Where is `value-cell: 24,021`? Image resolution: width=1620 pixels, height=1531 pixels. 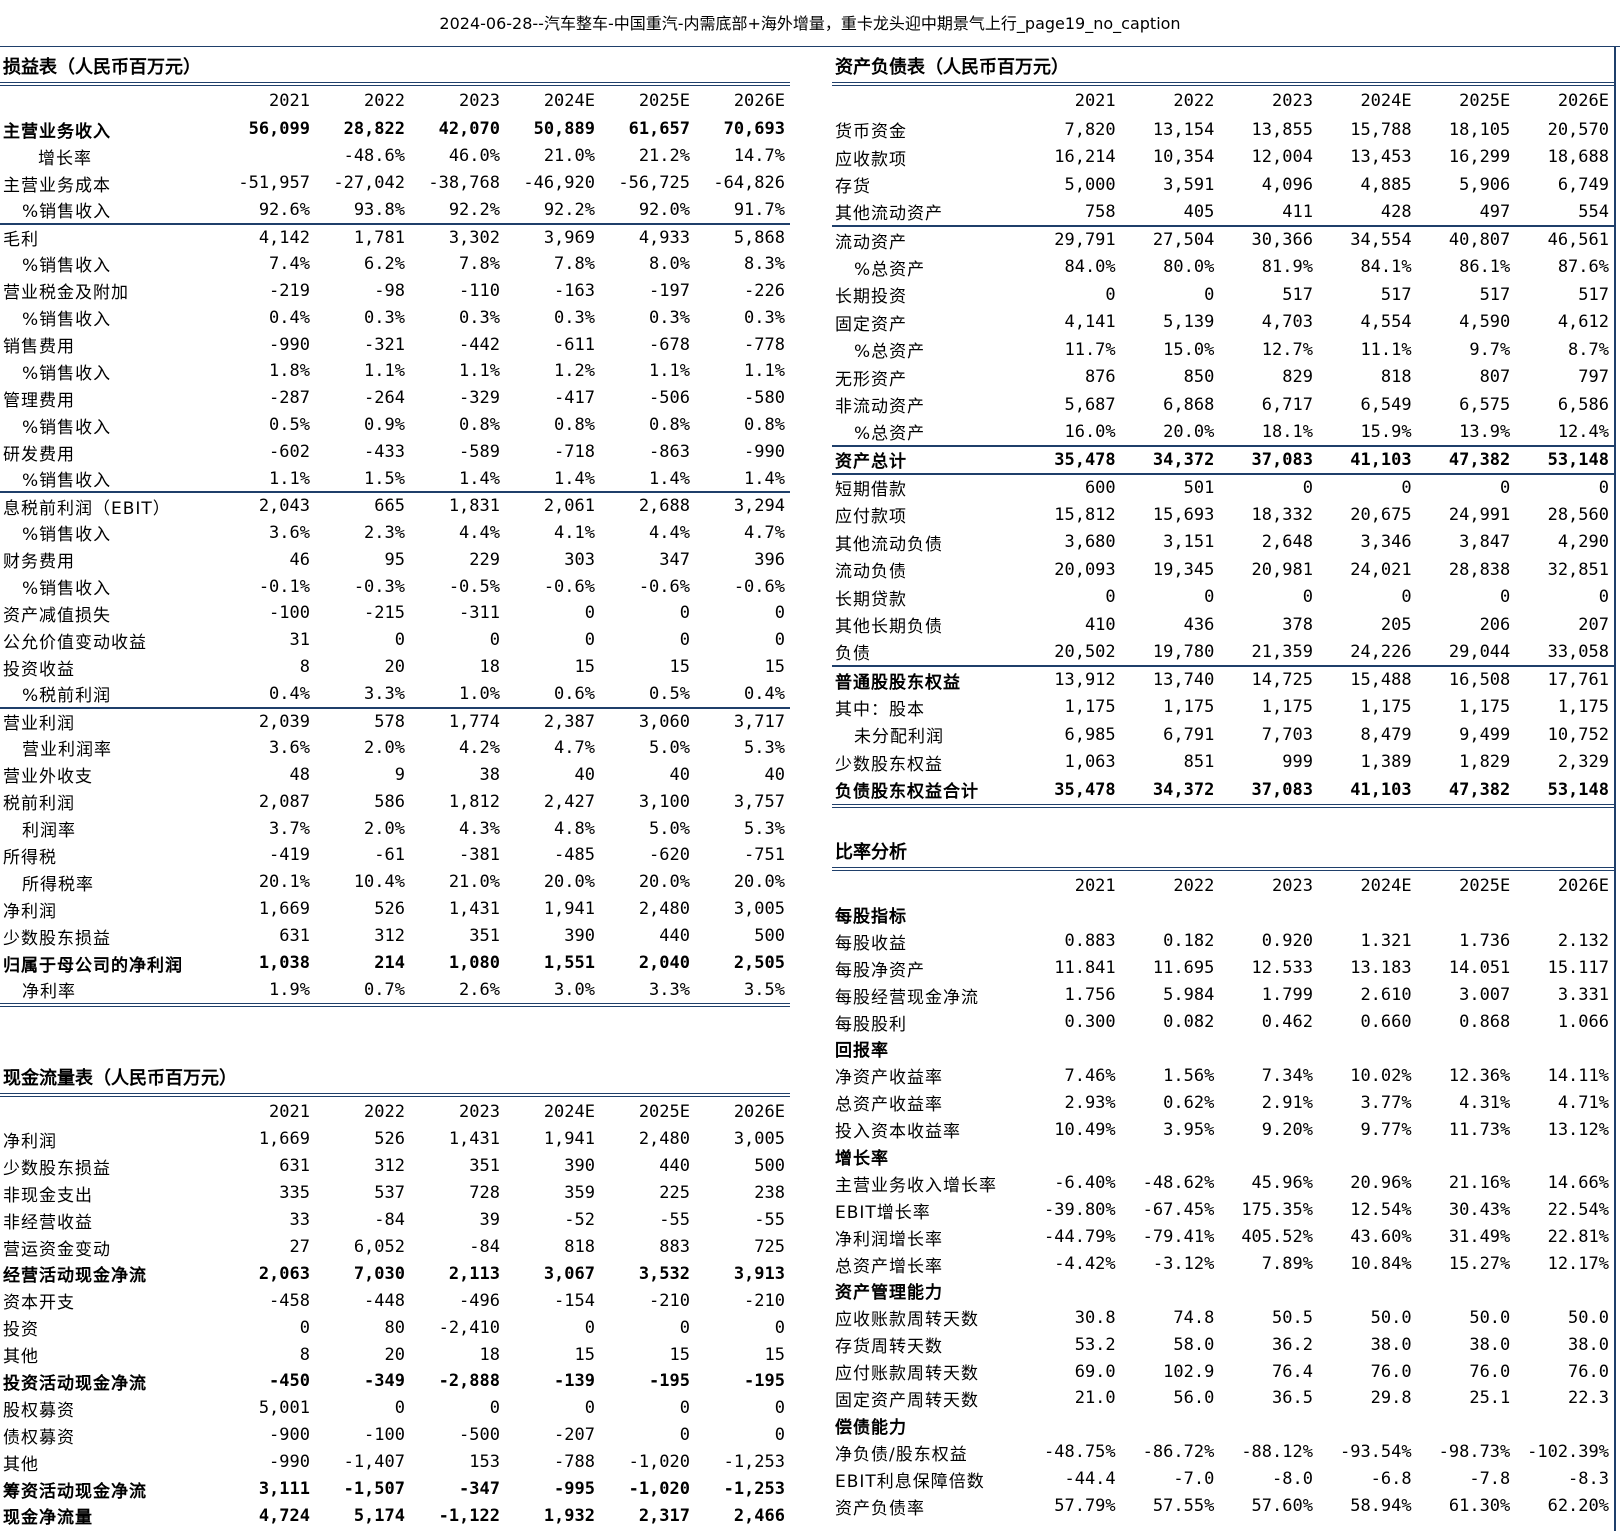 value-cell: 24,021 is located at coordinates (1381, 569).